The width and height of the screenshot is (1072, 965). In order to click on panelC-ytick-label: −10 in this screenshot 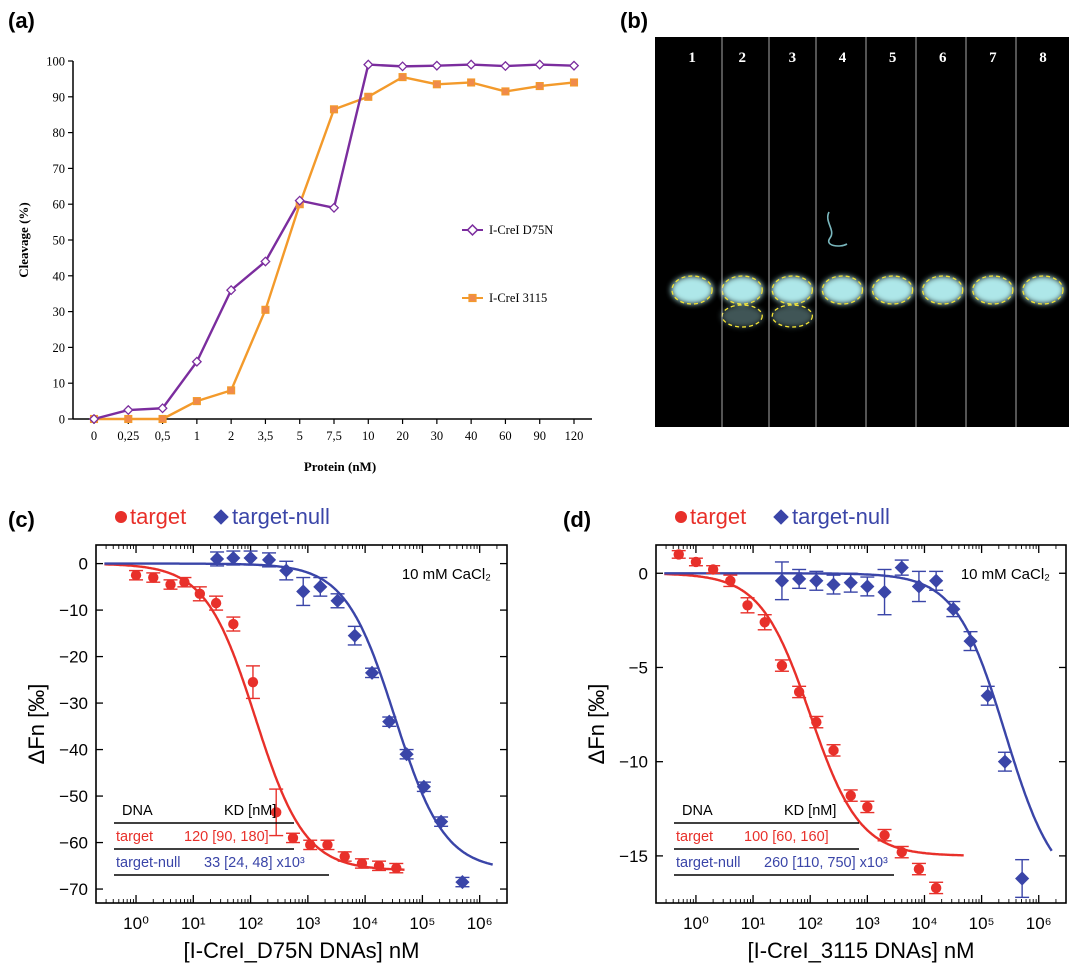, I will do `click(73, 610)`.